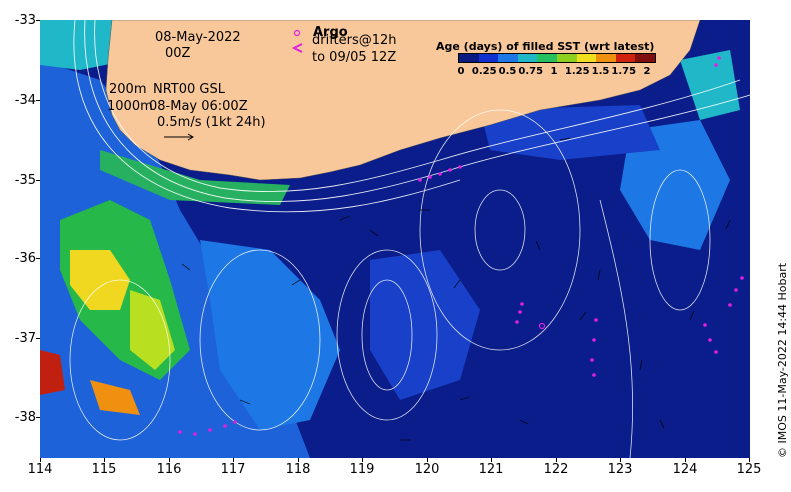 This screenshot has width=791, height=492. Describe the element at coordinates (270, 335) in the screenshot. I see `patch-central-blue` at that location.